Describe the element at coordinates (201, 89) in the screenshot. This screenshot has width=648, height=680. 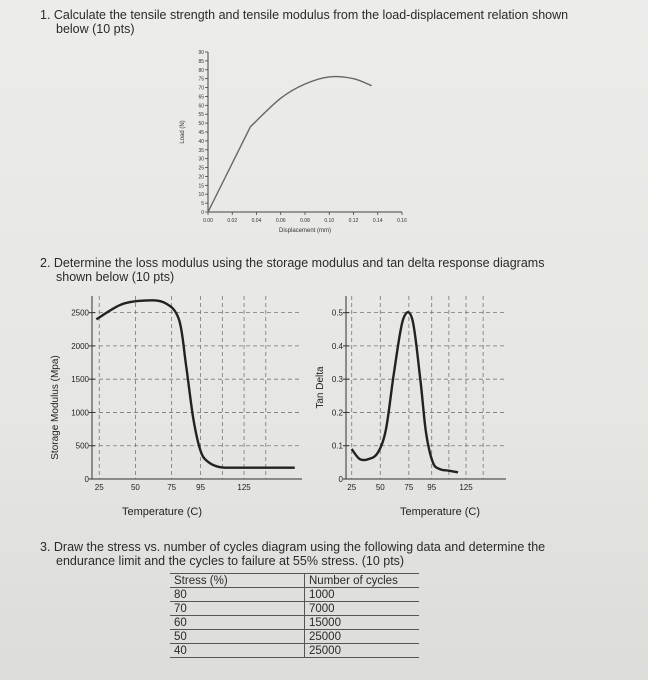
I see `y-tick-label: 70` at that location.